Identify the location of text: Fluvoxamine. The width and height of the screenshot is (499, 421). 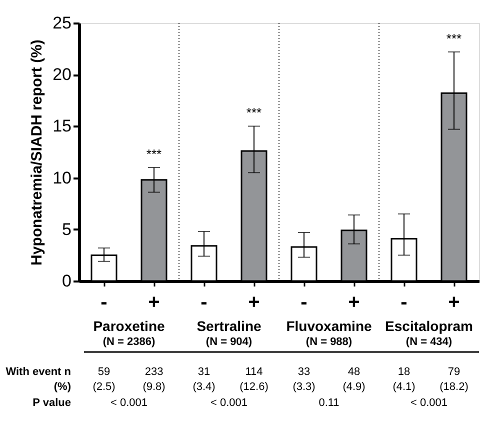
(329, 326).